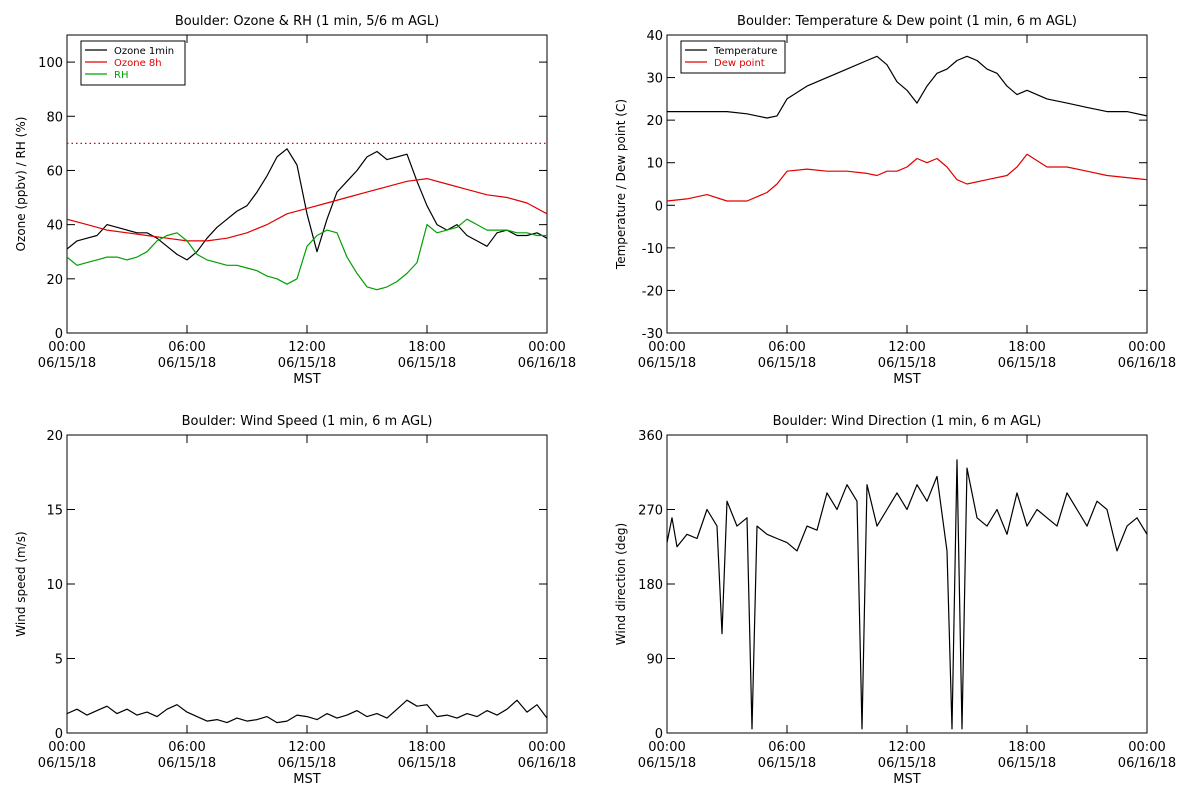 The image size is (1200, 800). What do you see at coordinates (306, 379) in the screenshot?
I see `ozone_rh-xlabel: MST` at bounding box center [306, 379].